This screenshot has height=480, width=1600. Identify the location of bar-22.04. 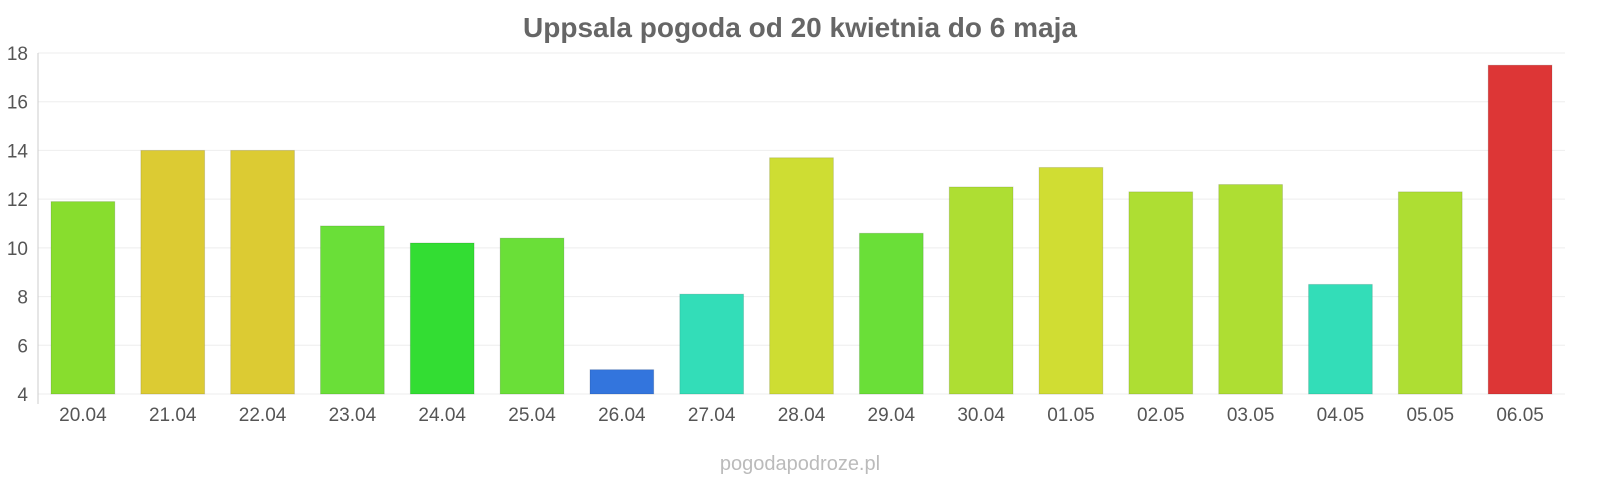
(262, 272).